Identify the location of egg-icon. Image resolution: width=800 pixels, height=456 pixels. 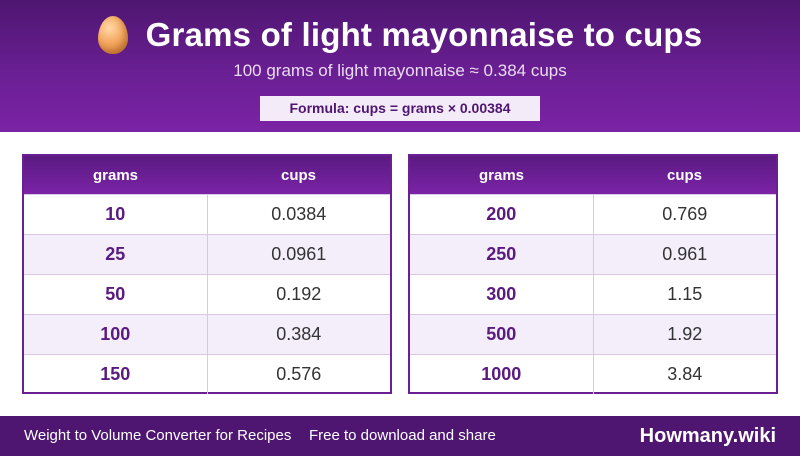
(112, 35).